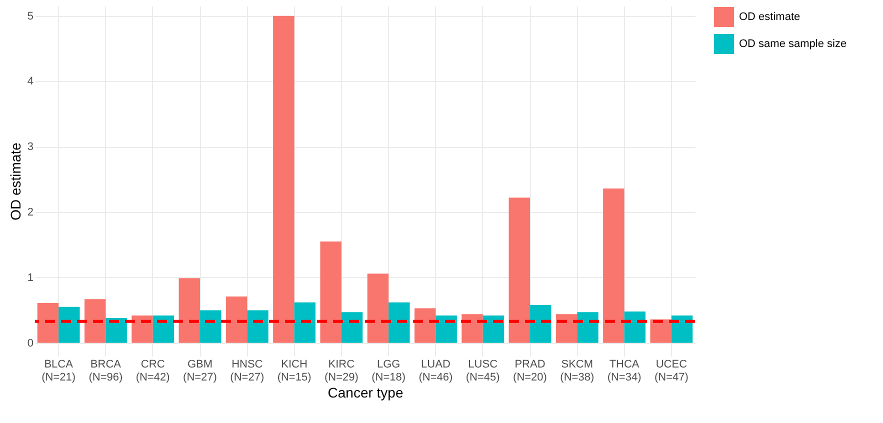 The image size is (883, 423). I want to click on x-tick-label: GBM (N=27), so click(200, 371).